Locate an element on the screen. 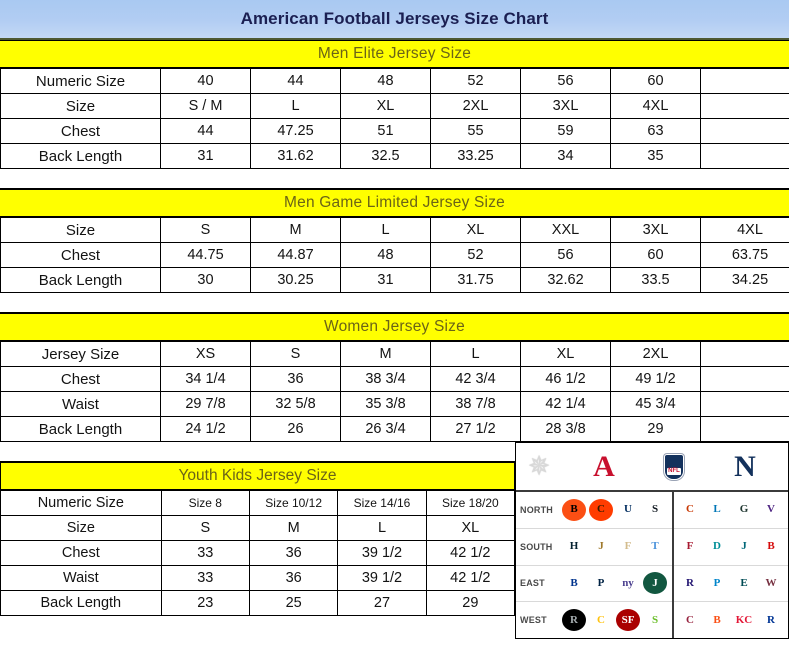 The image size is (789, 667). data-cell: 63 is located at coordinates (655, 131).